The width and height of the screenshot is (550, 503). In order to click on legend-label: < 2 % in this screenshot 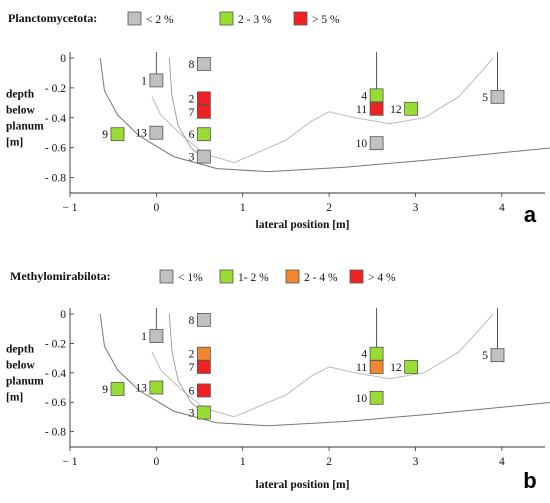, I will do `click(160, 20)`.